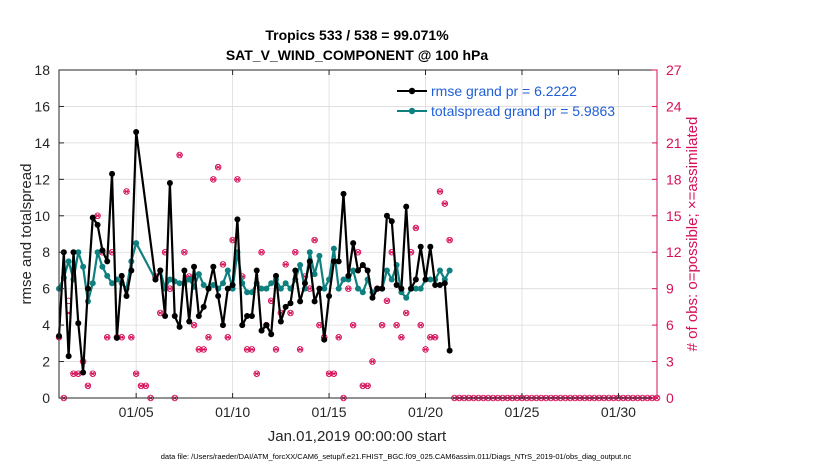 The height and width of the screenshot is (470, 830). What do you see at coordinates (521, 412) in the screenshot?
I see `x-tick-label: 01/25` at bounding box center [521, 412].